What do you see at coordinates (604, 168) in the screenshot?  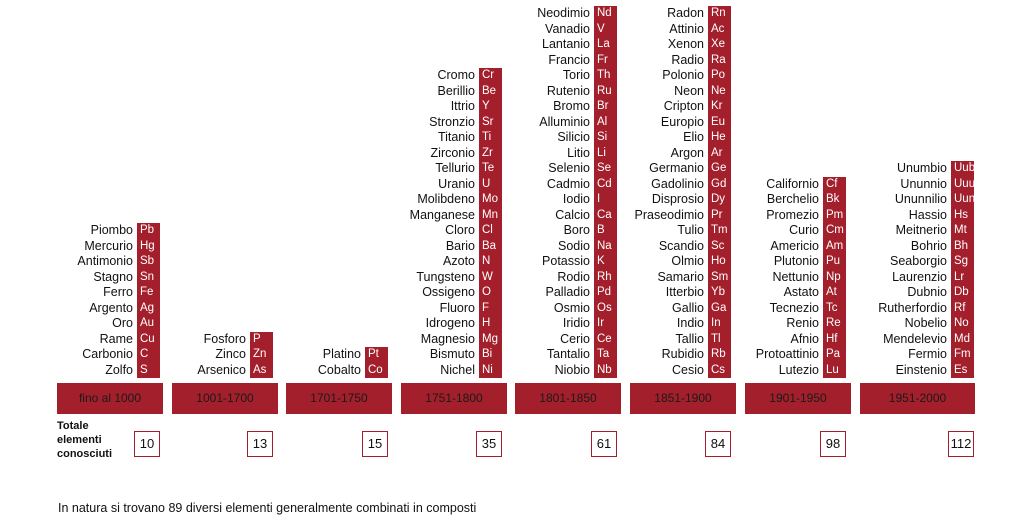 I see `element-symbol: Se` at bounding box center [604, 168].